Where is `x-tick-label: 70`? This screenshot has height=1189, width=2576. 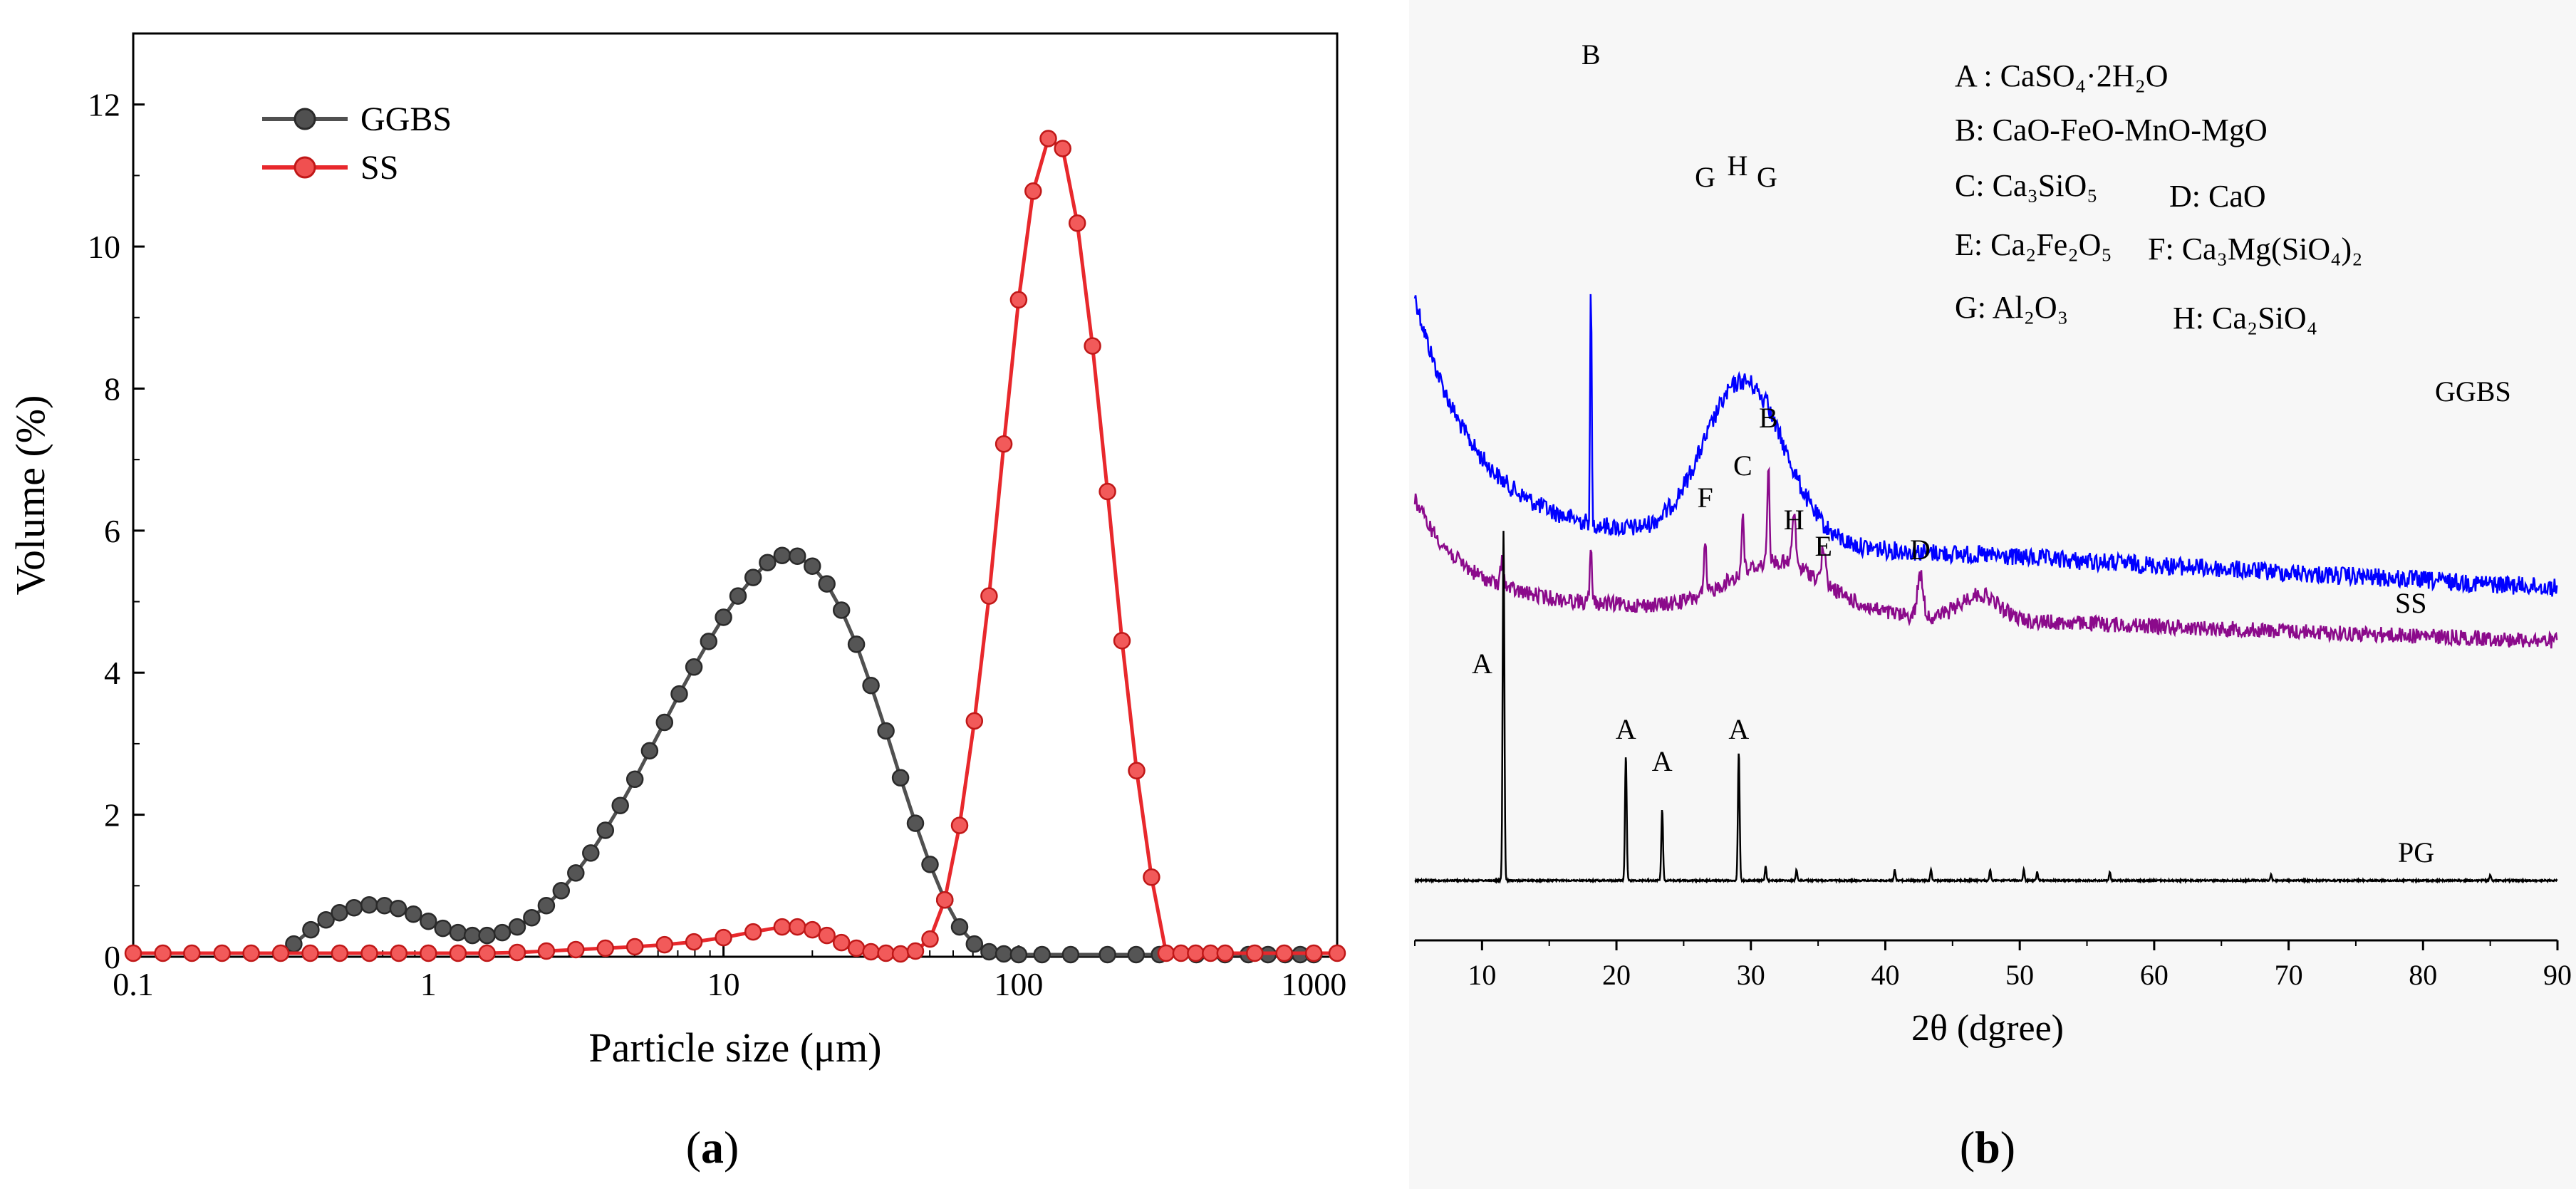
x-tick-label: 70 is located at coordinates (2289, 975).